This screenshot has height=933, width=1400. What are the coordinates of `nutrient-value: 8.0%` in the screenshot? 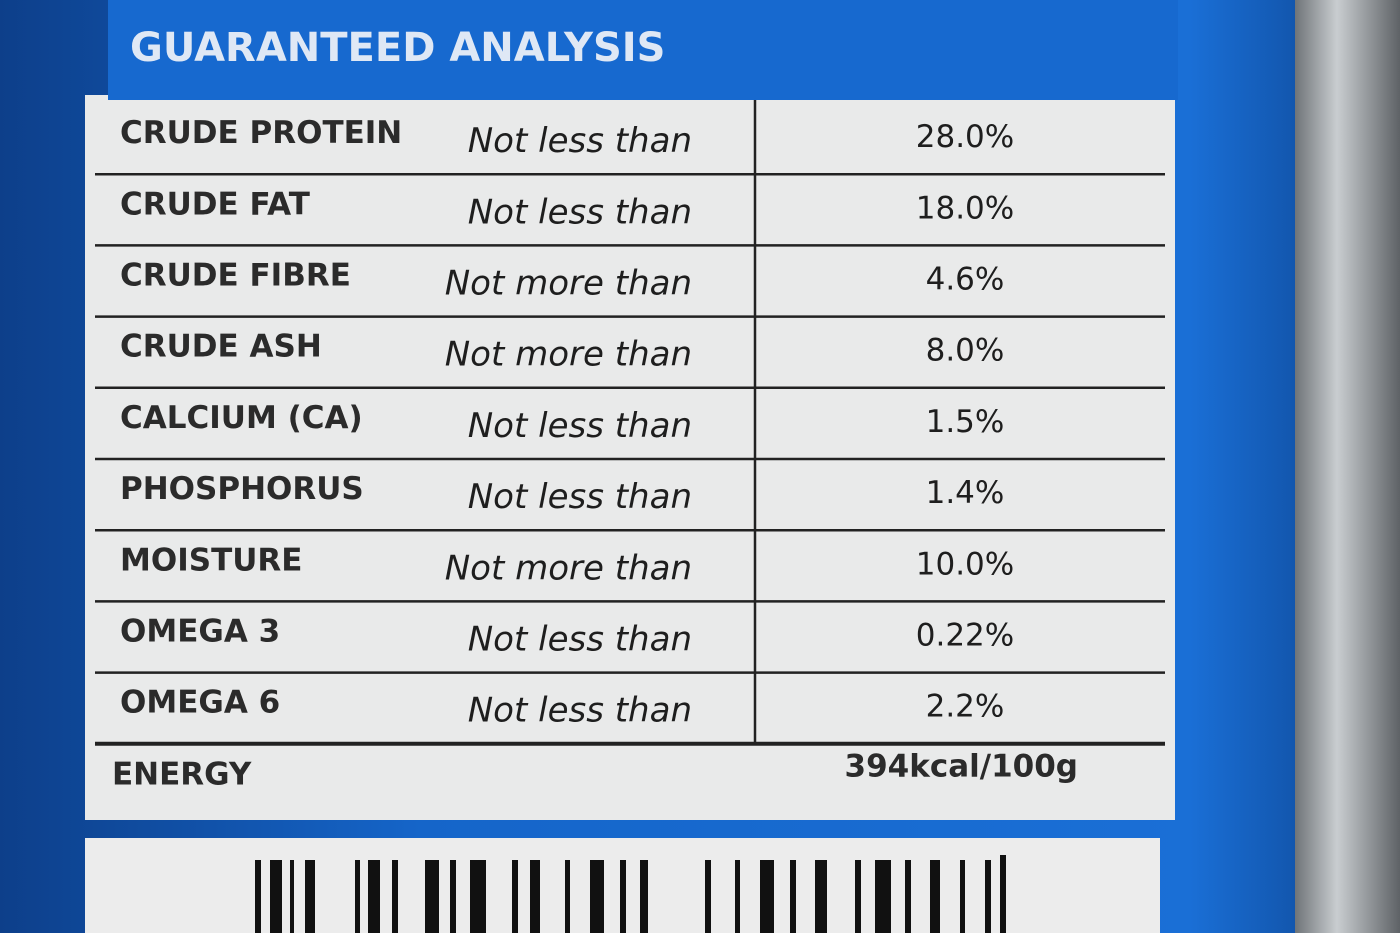 It's located at (965, 351).